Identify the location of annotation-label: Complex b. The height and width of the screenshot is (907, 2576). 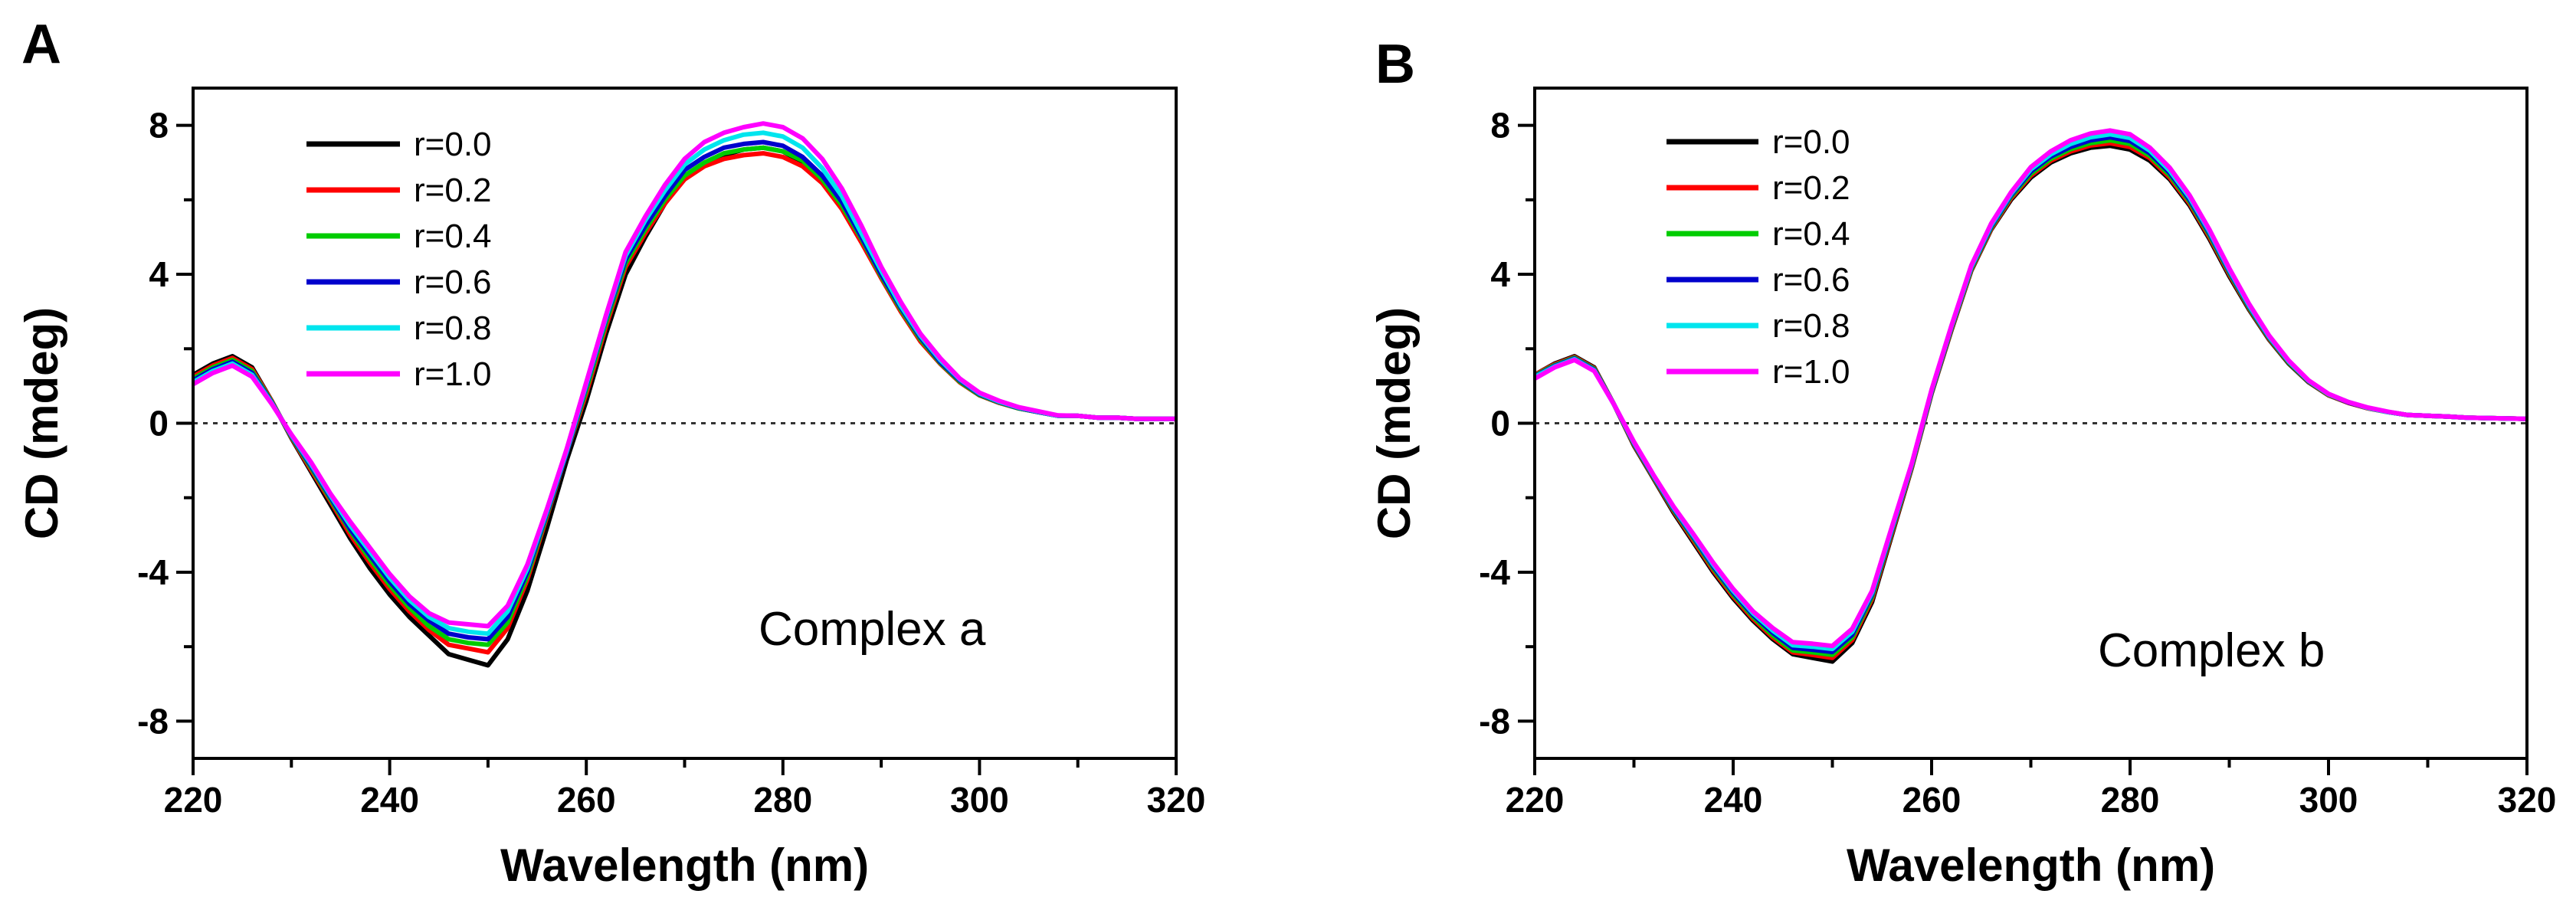
(2211, 650).